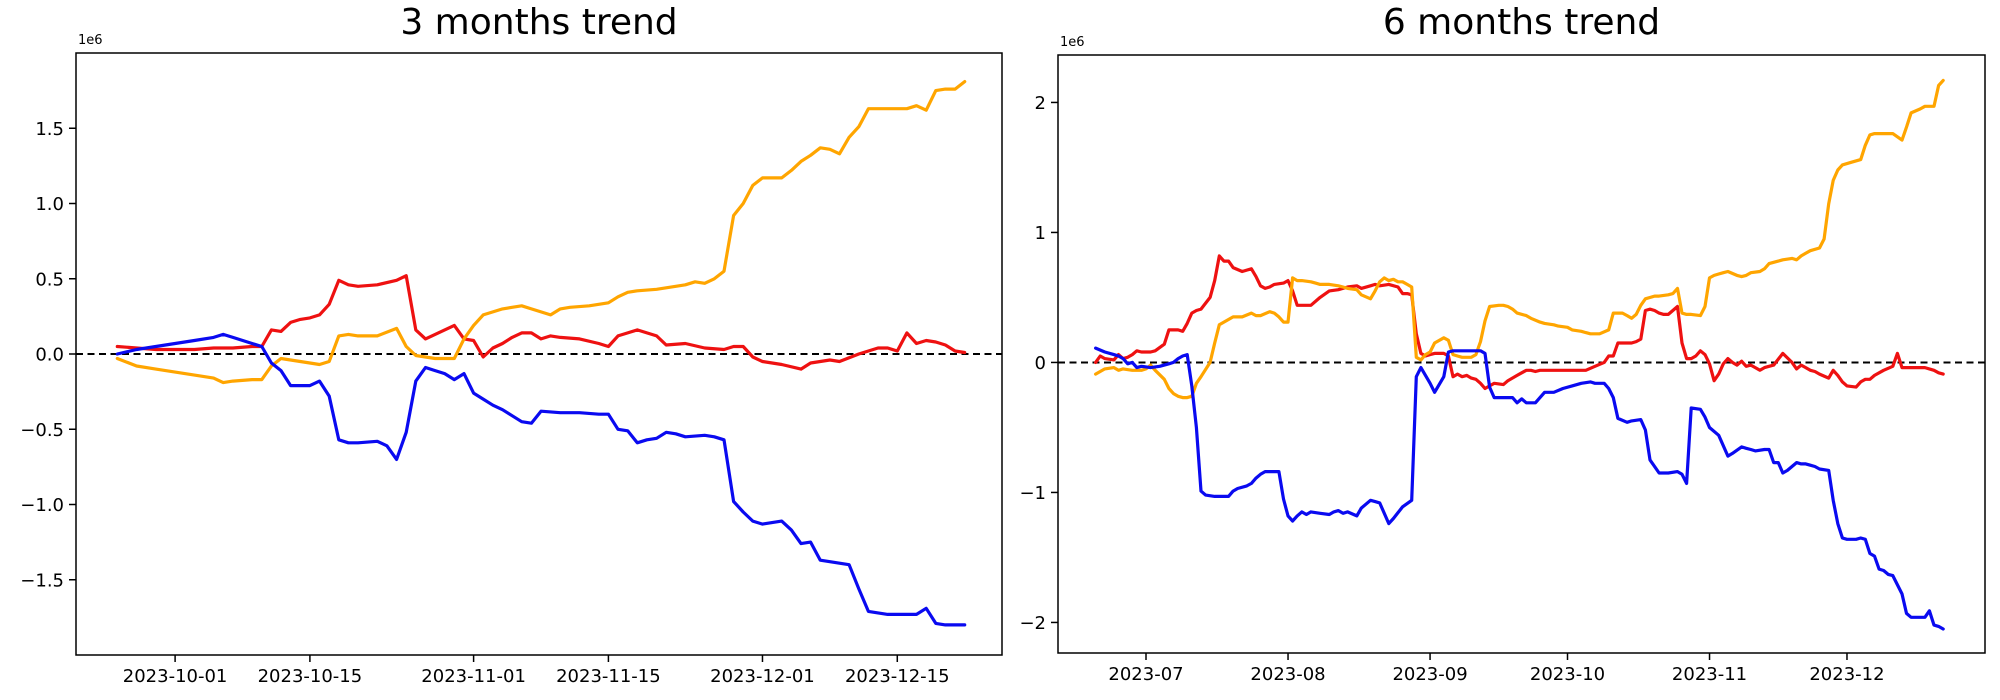  What do you see at coordinates (49, 279) in the screenshot?
I see `y-tick-label: 0.5` at bounding box center [49, 279].